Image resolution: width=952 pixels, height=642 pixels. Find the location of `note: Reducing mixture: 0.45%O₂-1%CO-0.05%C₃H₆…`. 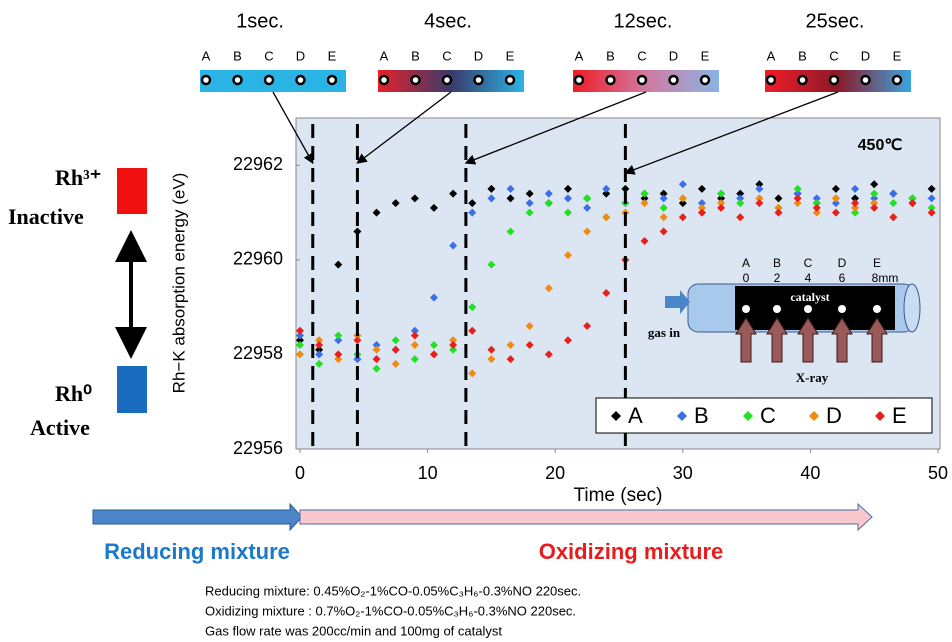

note: Reducing mixture: 0.45%O₂-1%CO-0.05%C₃H₆… is located at coordinates (393, 590).